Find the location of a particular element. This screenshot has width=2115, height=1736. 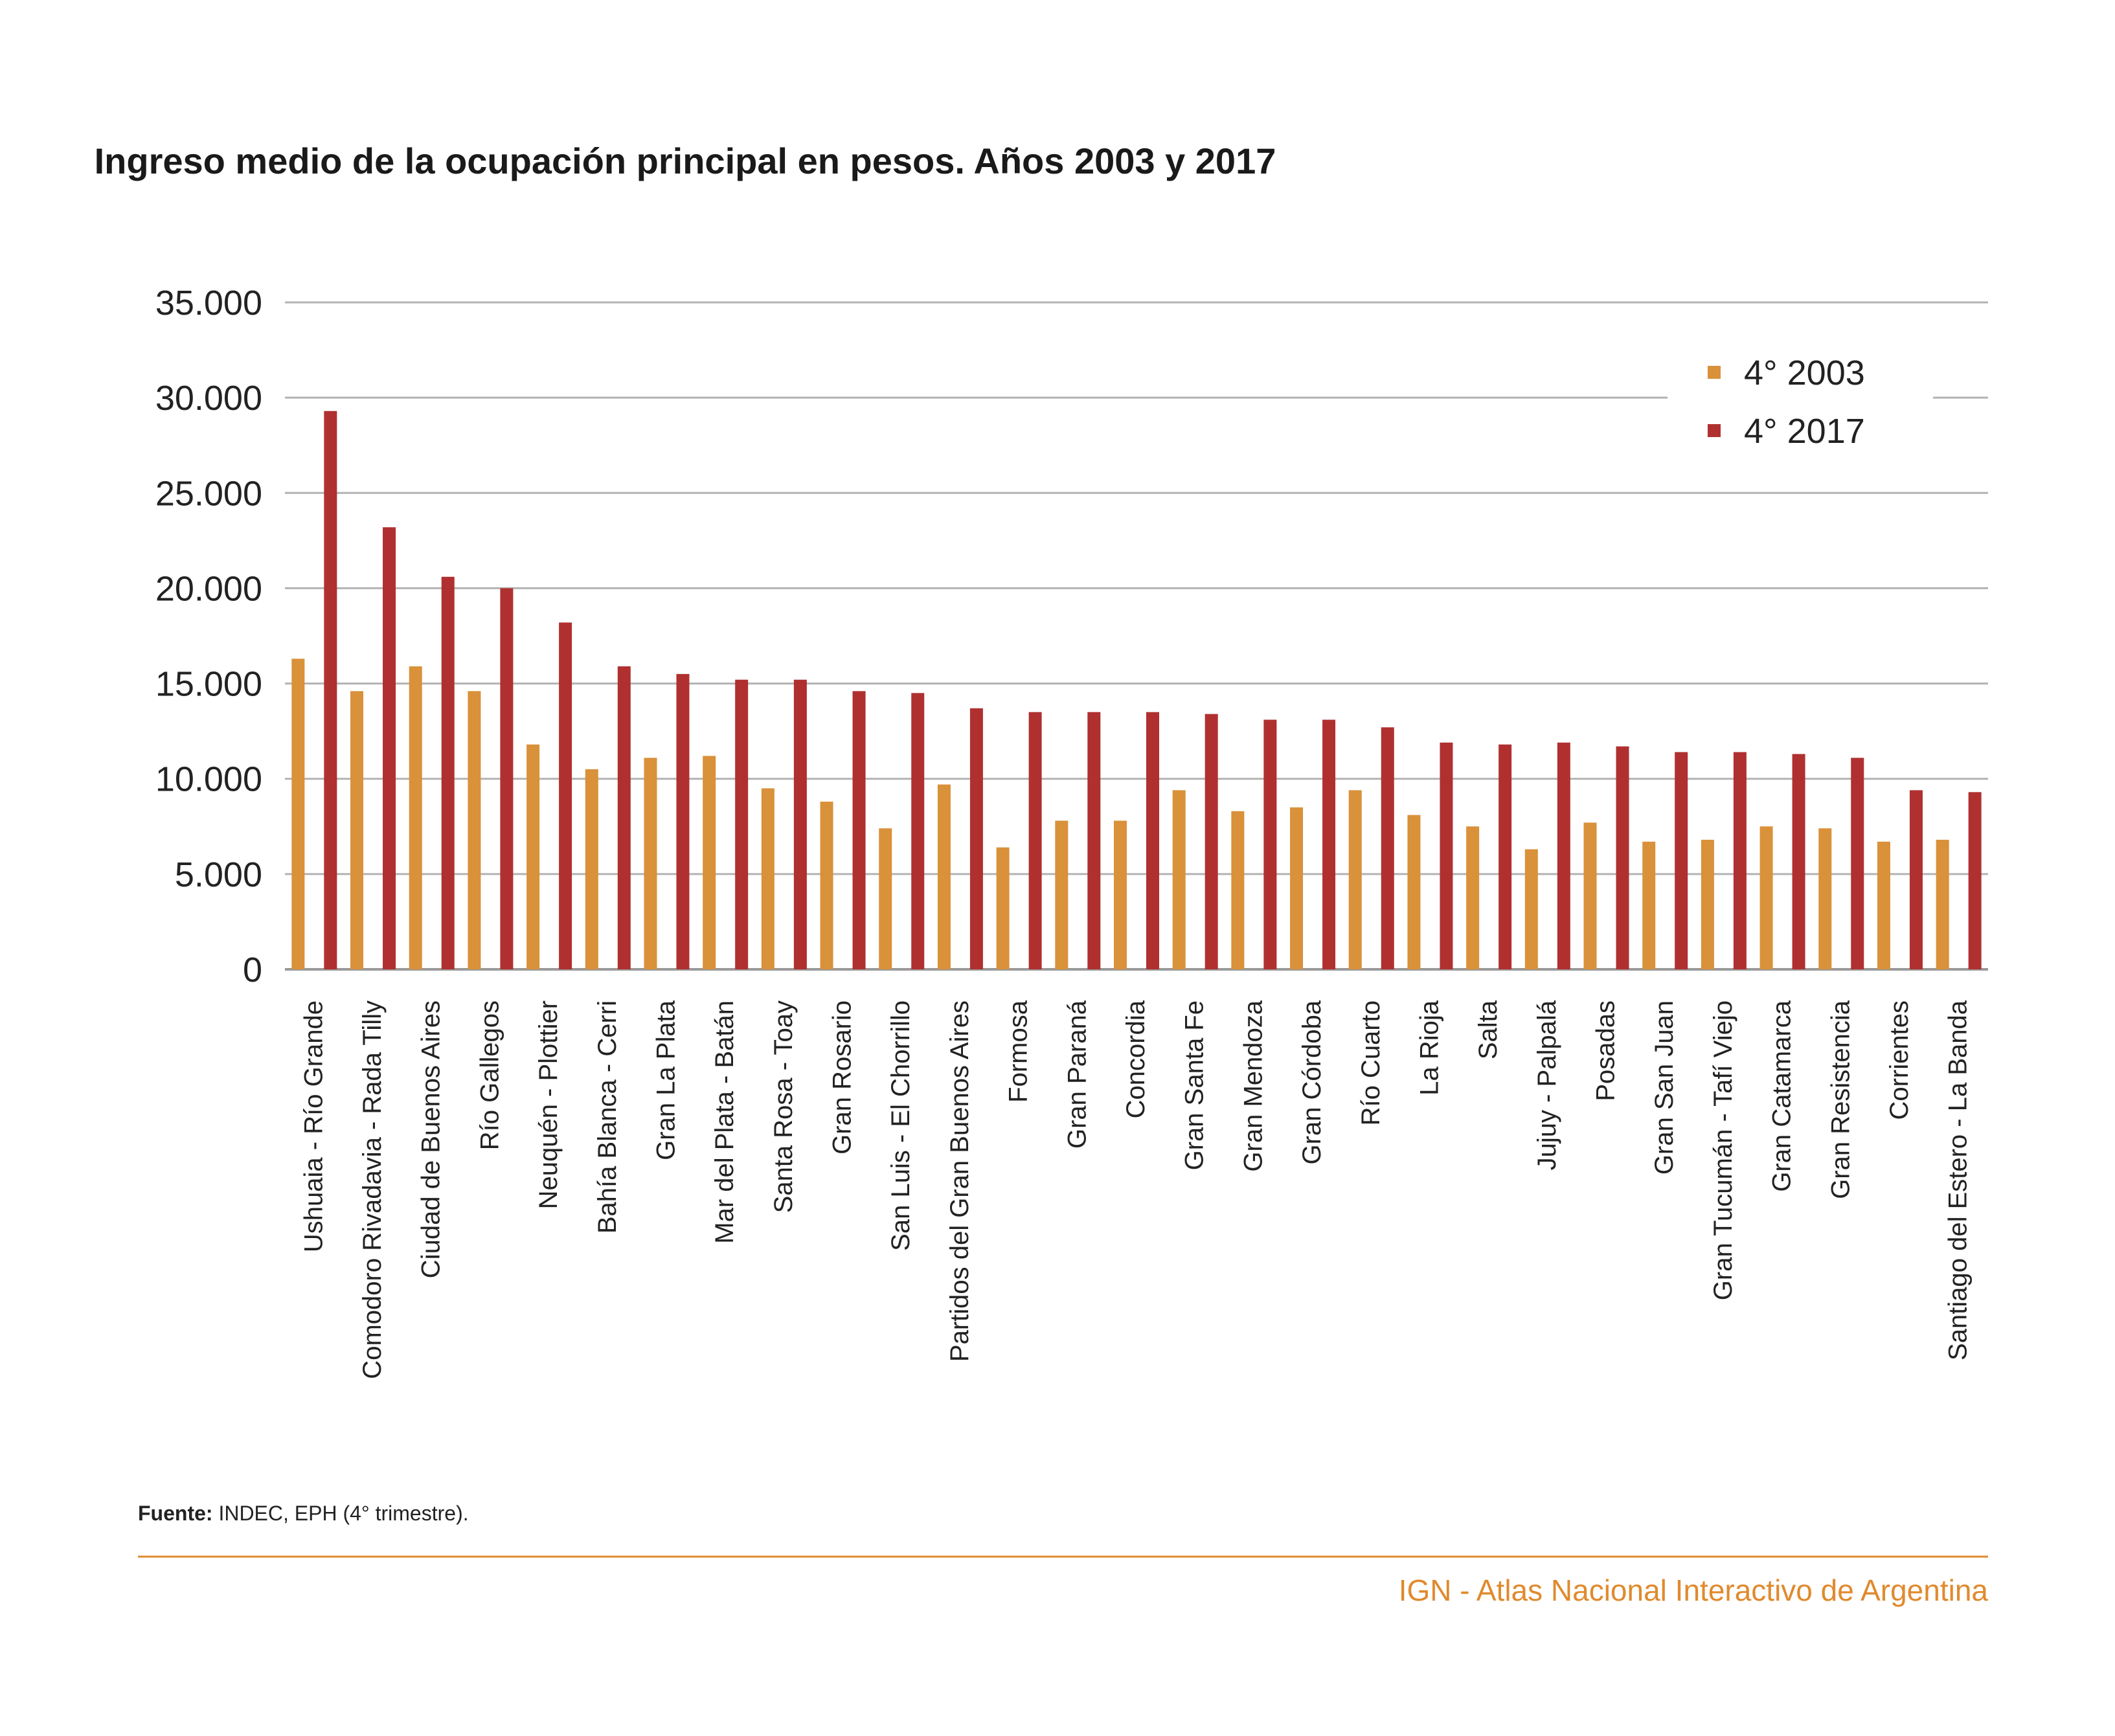

y-tick-label: 5.000 is located at coordinates (218, 874).